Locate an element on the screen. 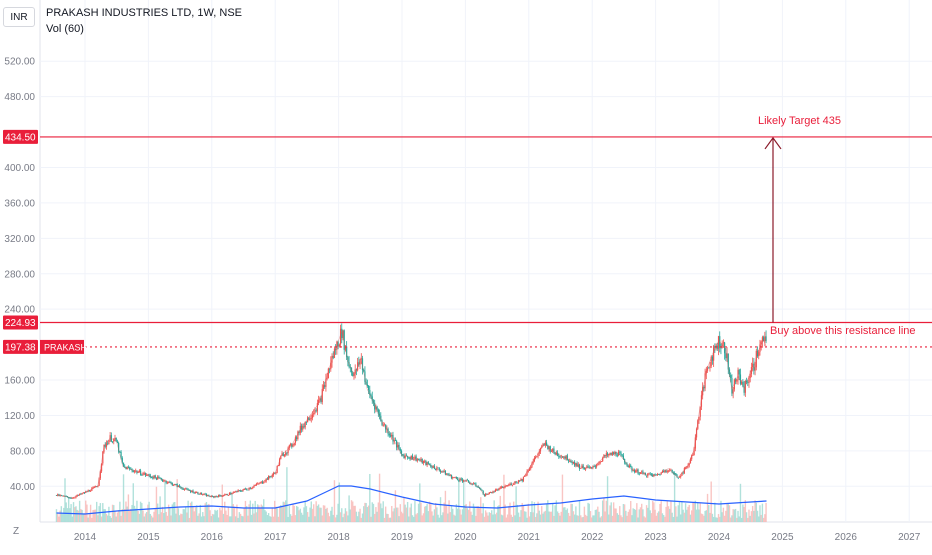 This screenshot has height=555, width=932. last-price-tag: 197.38 is located at coordinates (20, 347).